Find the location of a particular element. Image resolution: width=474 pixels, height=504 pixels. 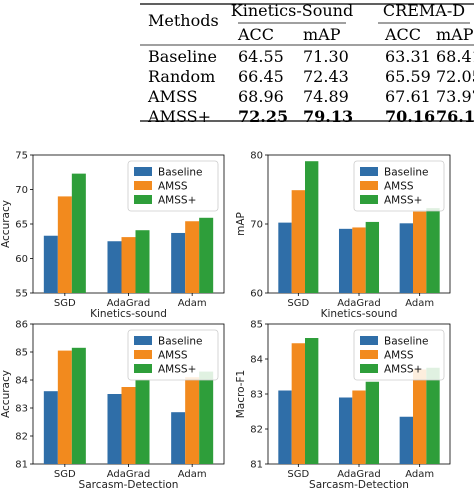

table-cell: 65.59 is located at coordinates (408, 76).